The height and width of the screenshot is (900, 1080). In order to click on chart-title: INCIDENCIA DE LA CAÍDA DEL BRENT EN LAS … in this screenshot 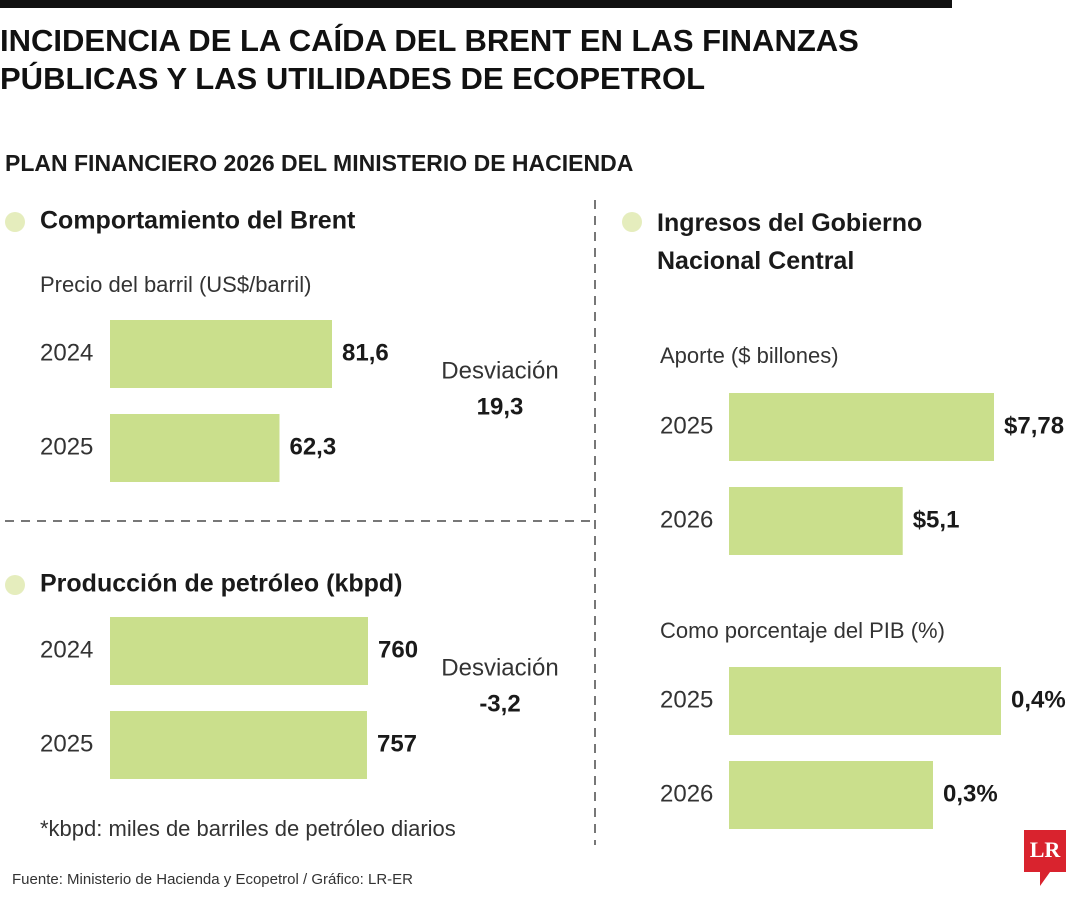, I will do `click(429, 59)`.